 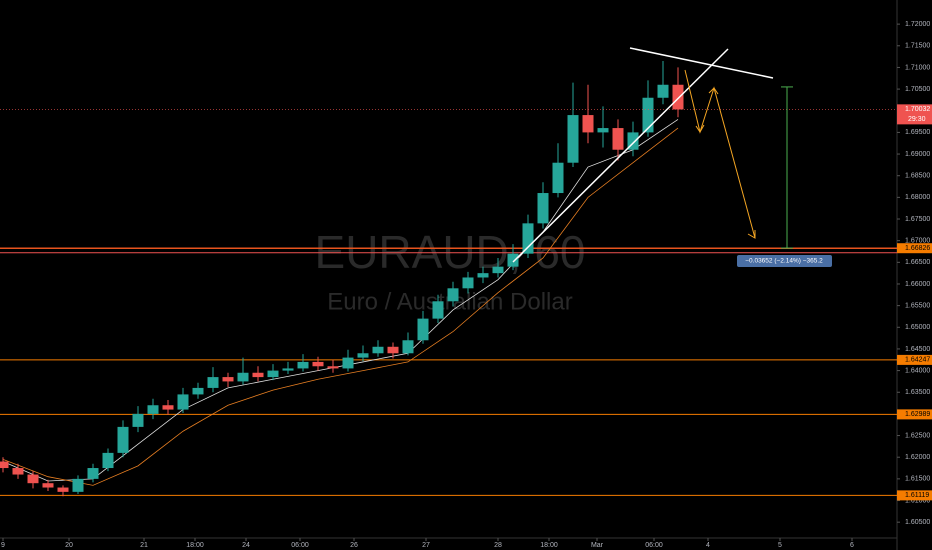 What do you see at coordinates (917, 360) in the screenshot?
I see `level-label: 1.64247` at bounding box center [917, 360].